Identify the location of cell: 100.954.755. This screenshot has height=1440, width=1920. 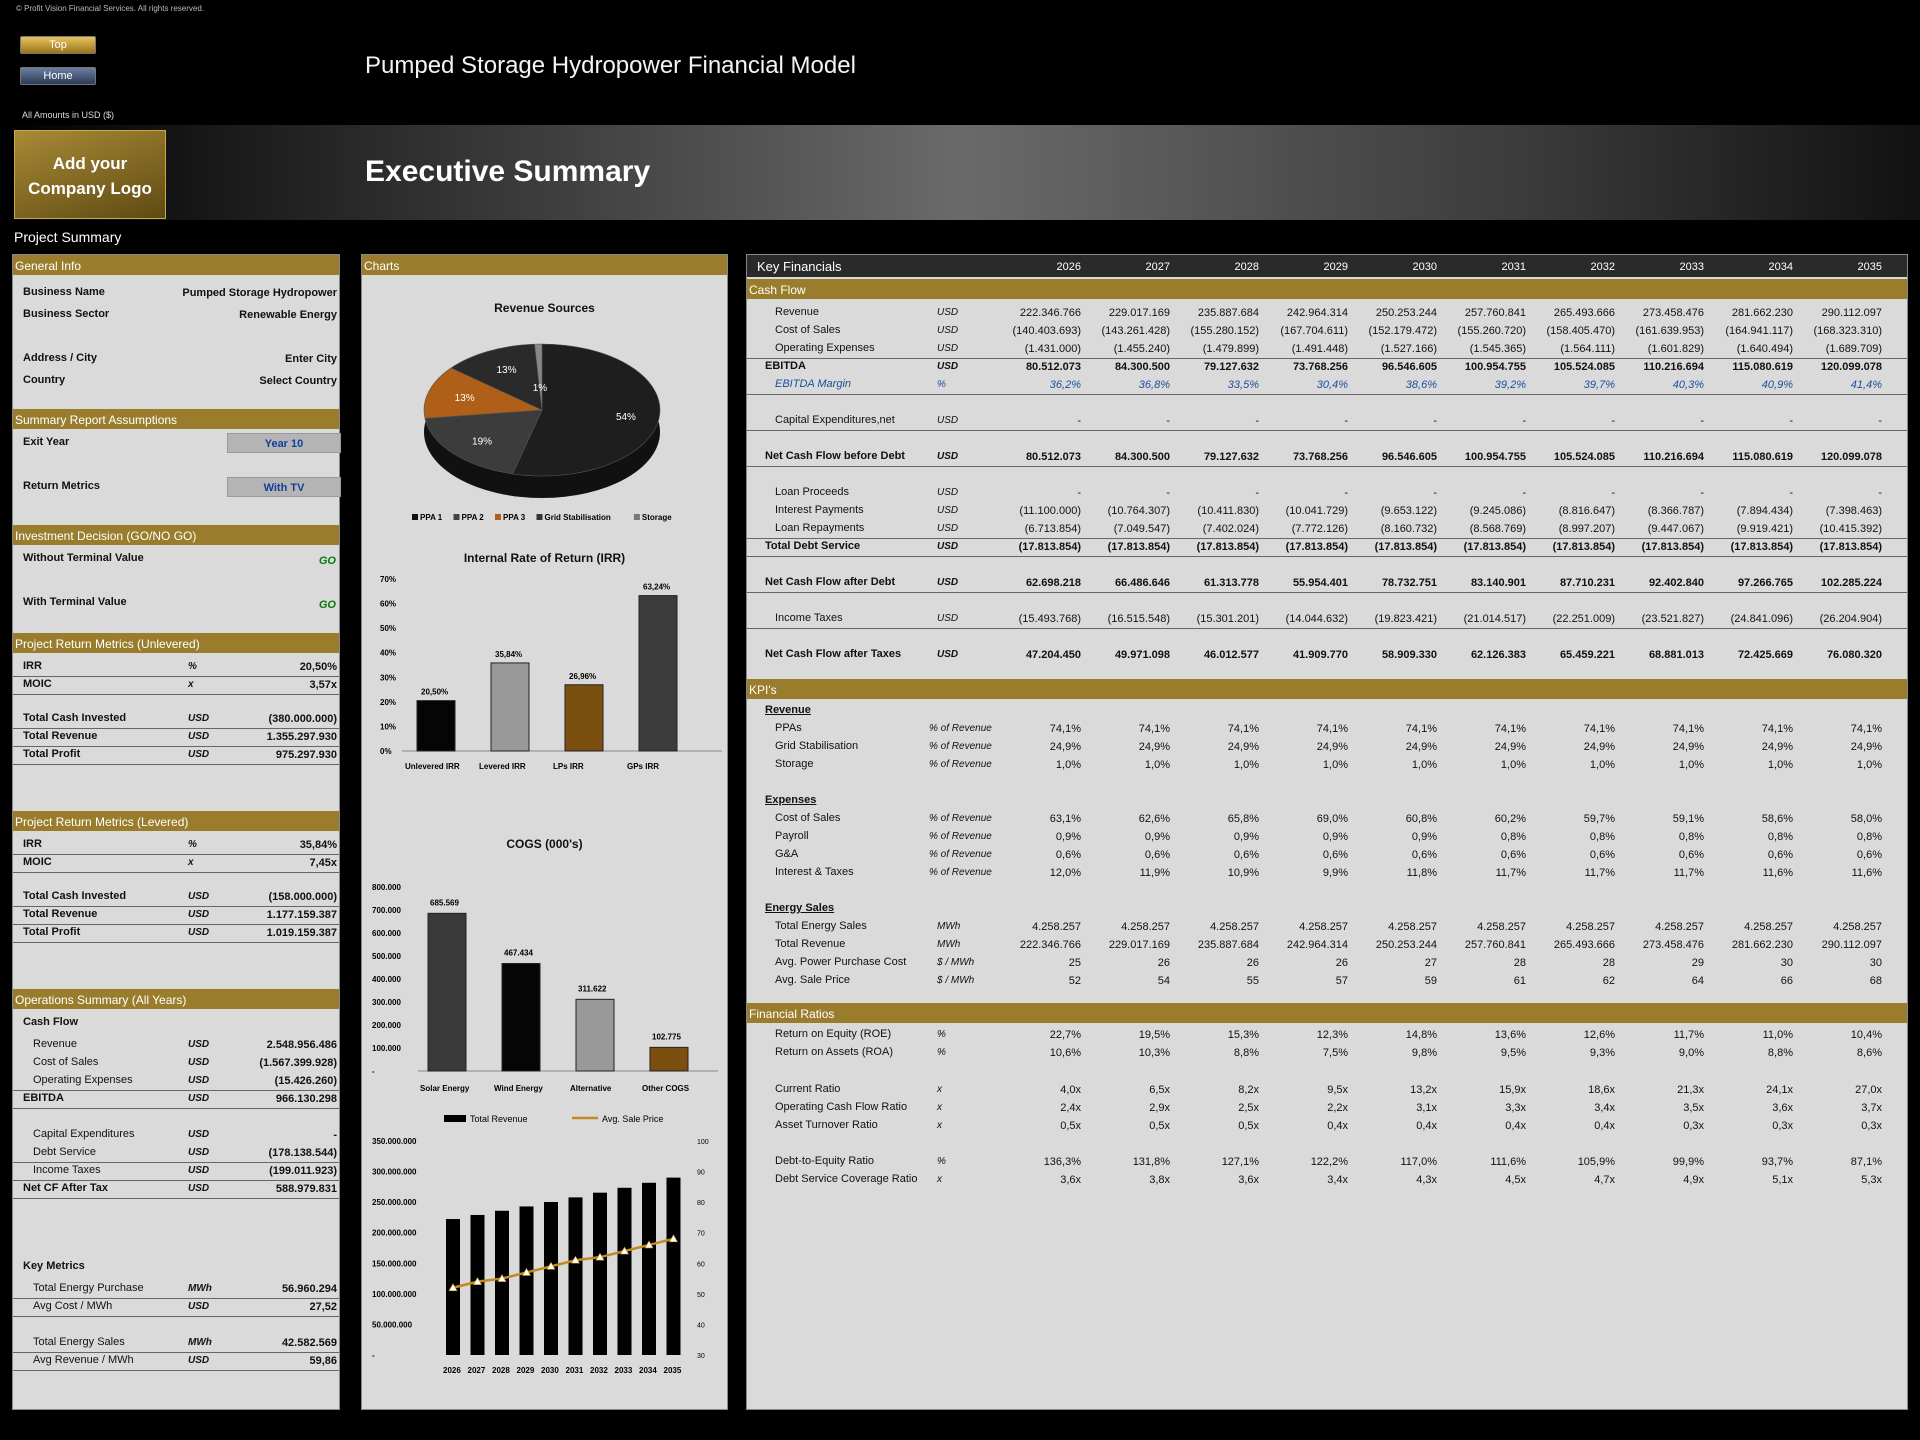
(1495, 367).